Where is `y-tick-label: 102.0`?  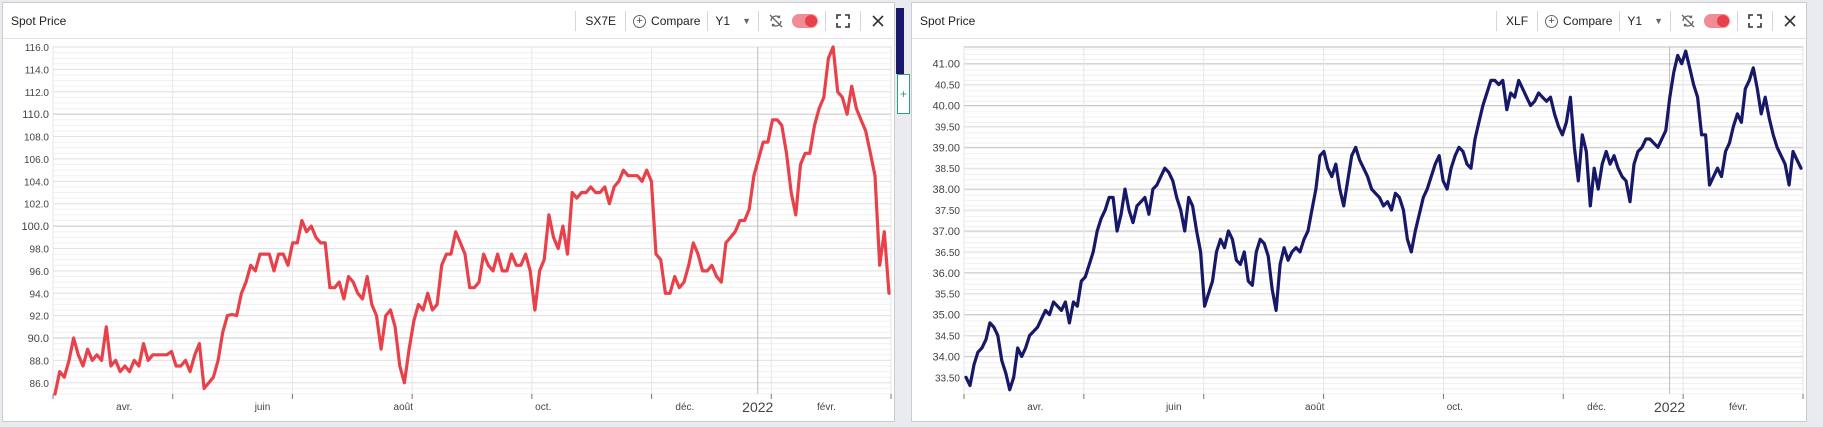
y-tick-label: 102.0 is located at coordinates (36, 205).